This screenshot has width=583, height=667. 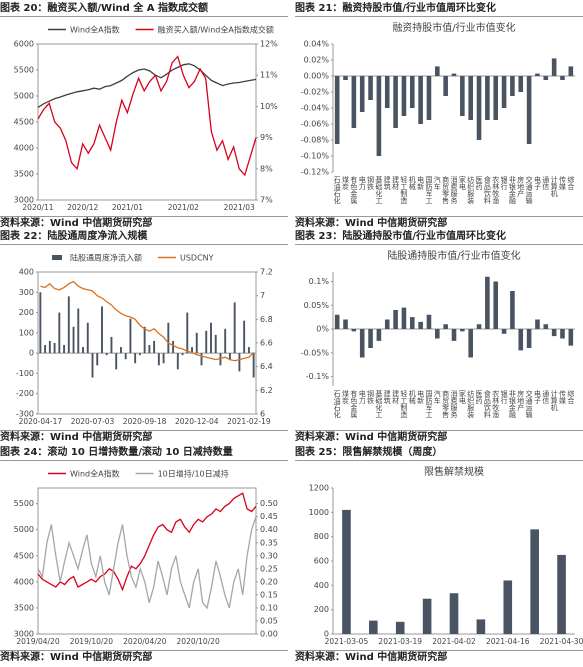 What do you see at coordinates (106, 258) in the screenshot?
I see `legend-label: 陆股通周度净流入额` at bounding box center [106, 258].